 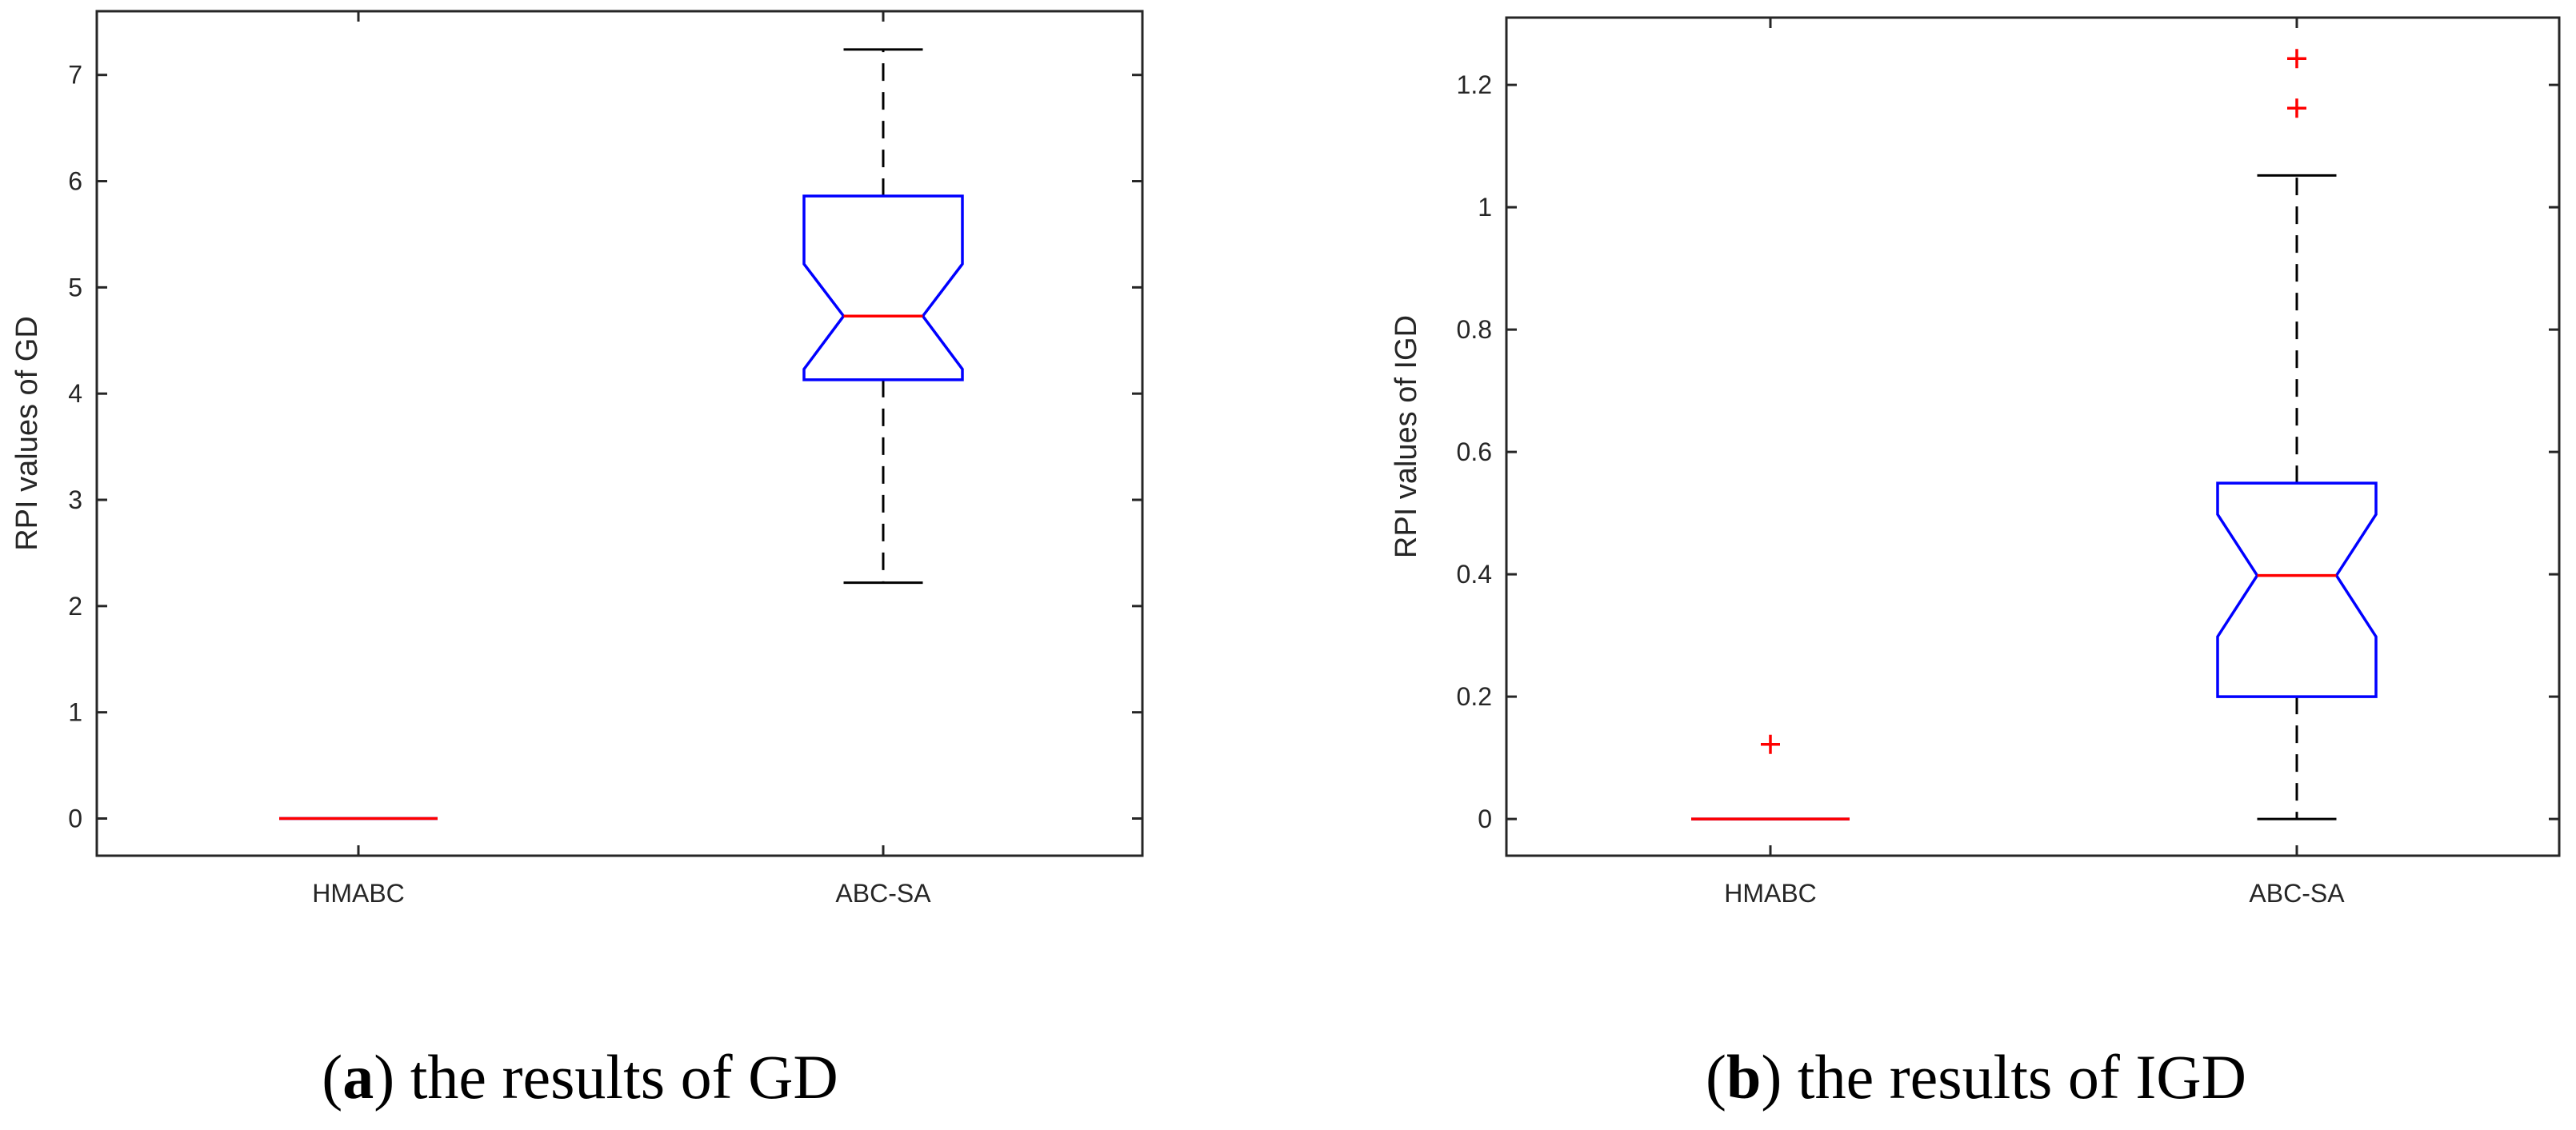 What do you see at coordinates (1744, 1077) in the screenshot?
I see `caption-b-letter: b` at bounding box center [1744, 1077].